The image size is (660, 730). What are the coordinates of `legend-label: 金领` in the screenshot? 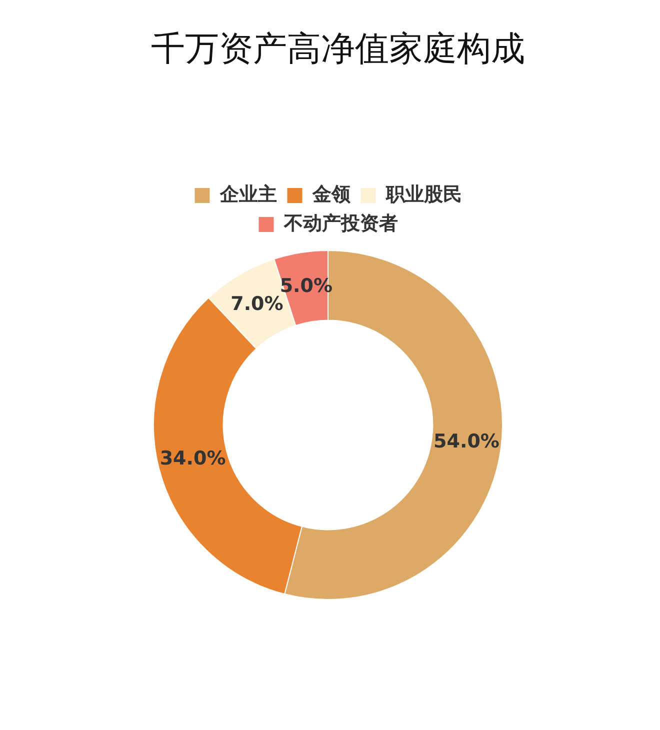 It's located at (331, 194).